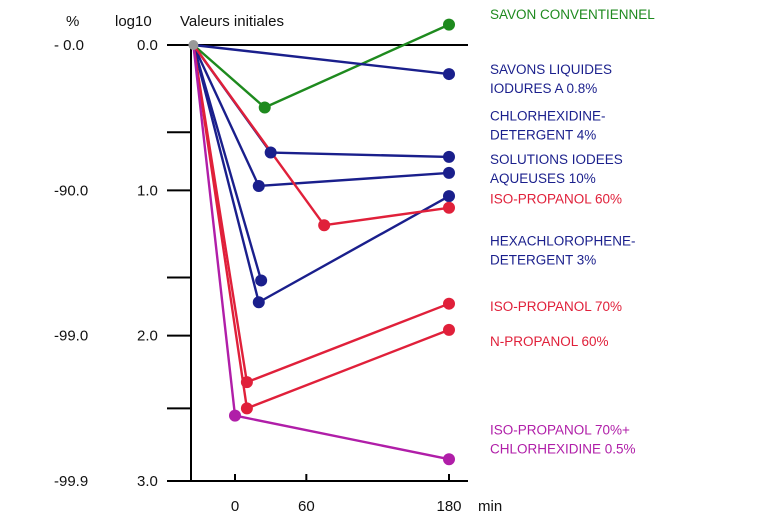 Image resolution: width=775 pixels, height=517 pixels. What do you see at coordinates (560, 429) in the screenshot?
I see `series-label: ISO-PROPANOL 70%+` at bounding box center [560, 429].